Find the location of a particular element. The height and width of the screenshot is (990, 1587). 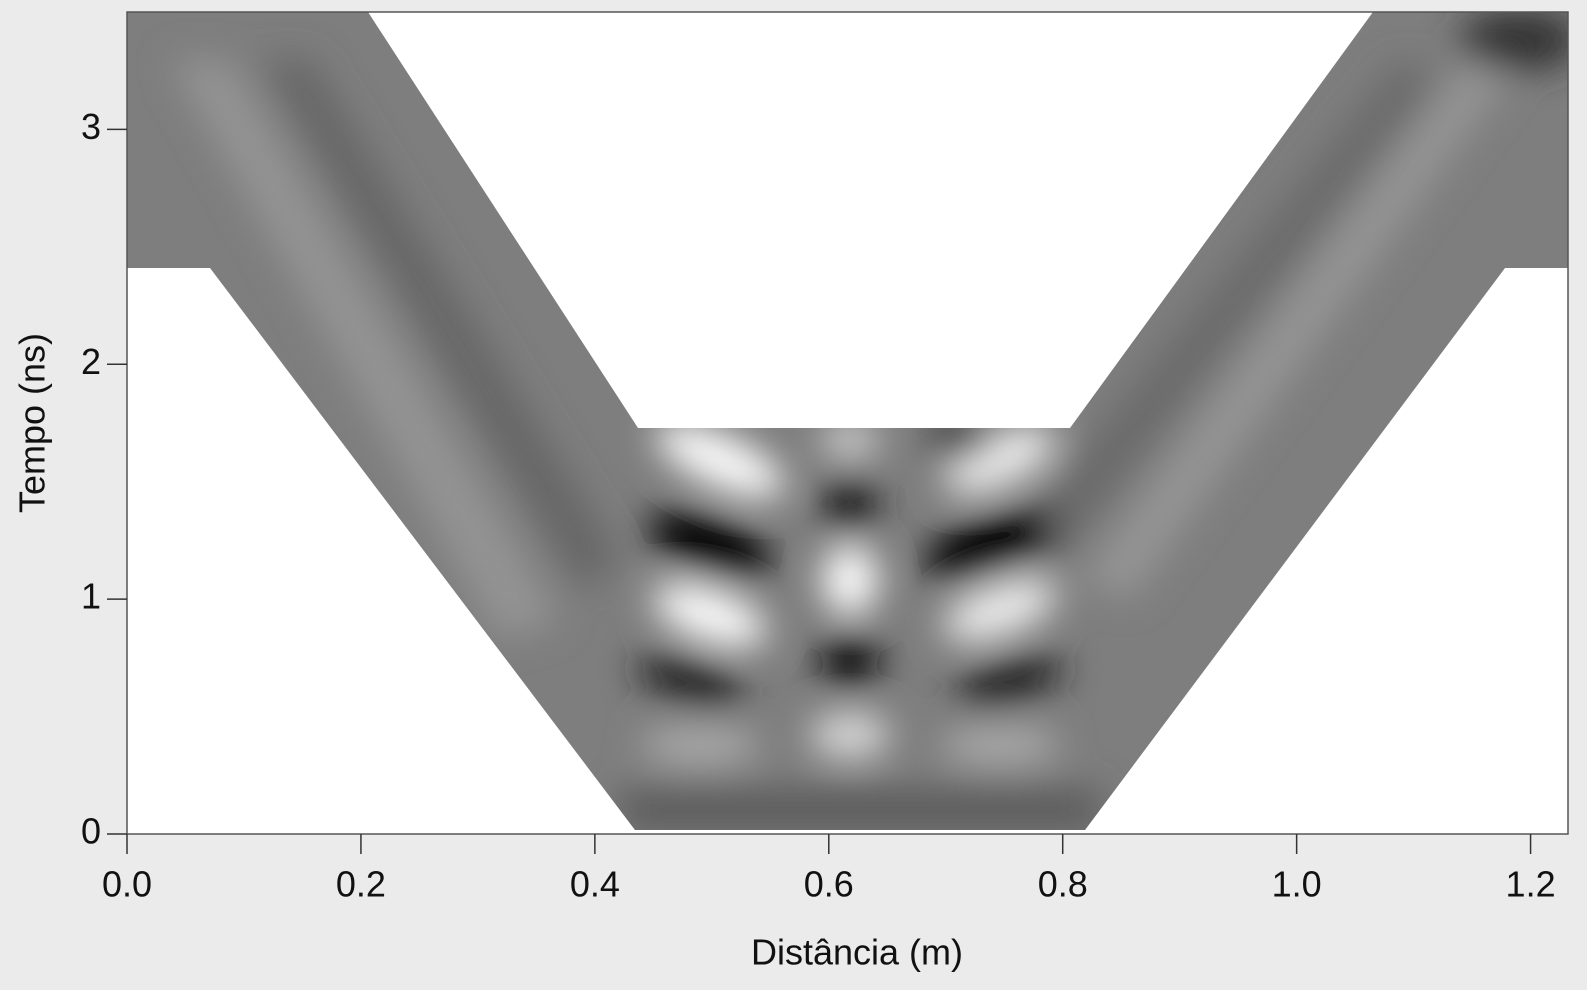

x-tick-label: 0.8 is located at coordinates (1063, 884).